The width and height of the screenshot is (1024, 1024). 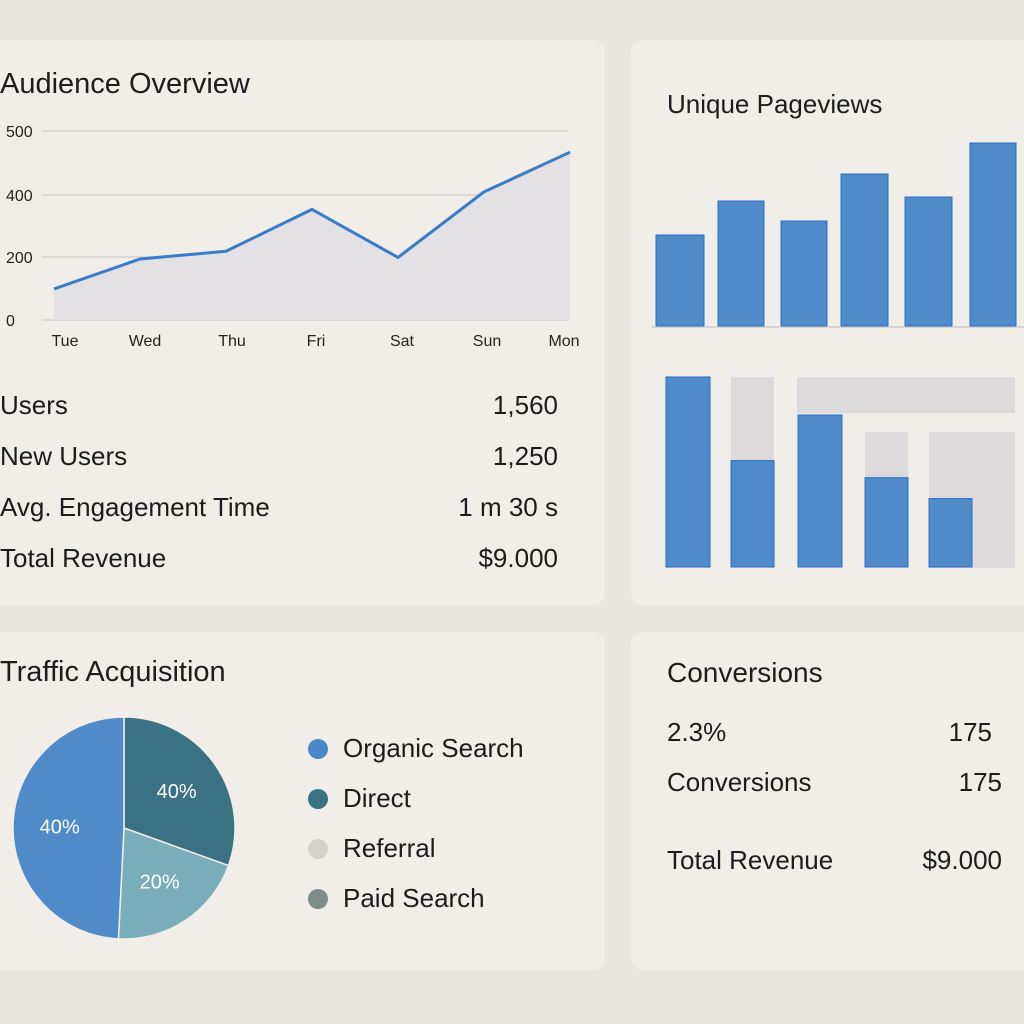 What do you see at coordinates (563, 341) in the screenshot?
I see `x-tick-label: Mon` at bounding box center [563, 341].